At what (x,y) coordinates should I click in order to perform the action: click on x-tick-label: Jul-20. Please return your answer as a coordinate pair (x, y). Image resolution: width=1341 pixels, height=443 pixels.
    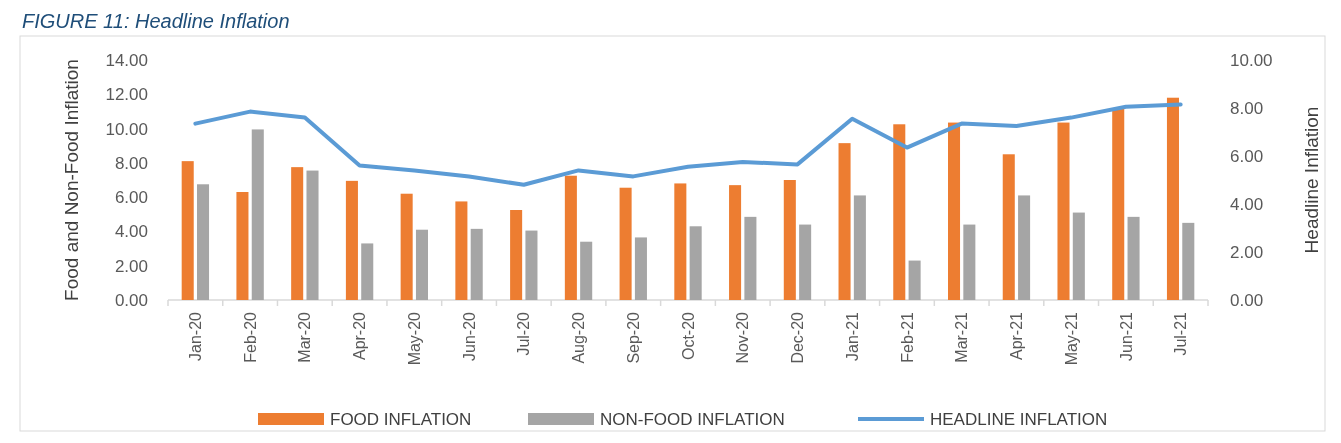
    Looking at the image, I should click on (524, 333).